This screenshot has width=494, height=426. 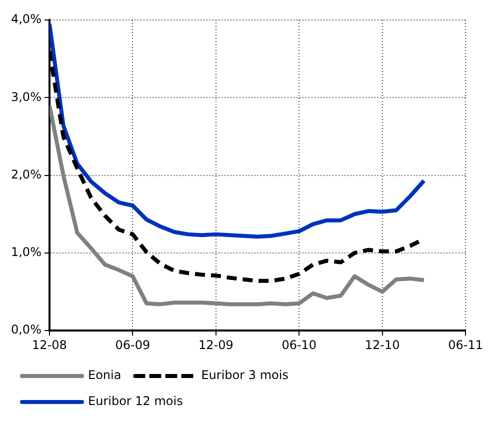 I want to click on x-tick-label: 06-10, so click(x=299, y=345).